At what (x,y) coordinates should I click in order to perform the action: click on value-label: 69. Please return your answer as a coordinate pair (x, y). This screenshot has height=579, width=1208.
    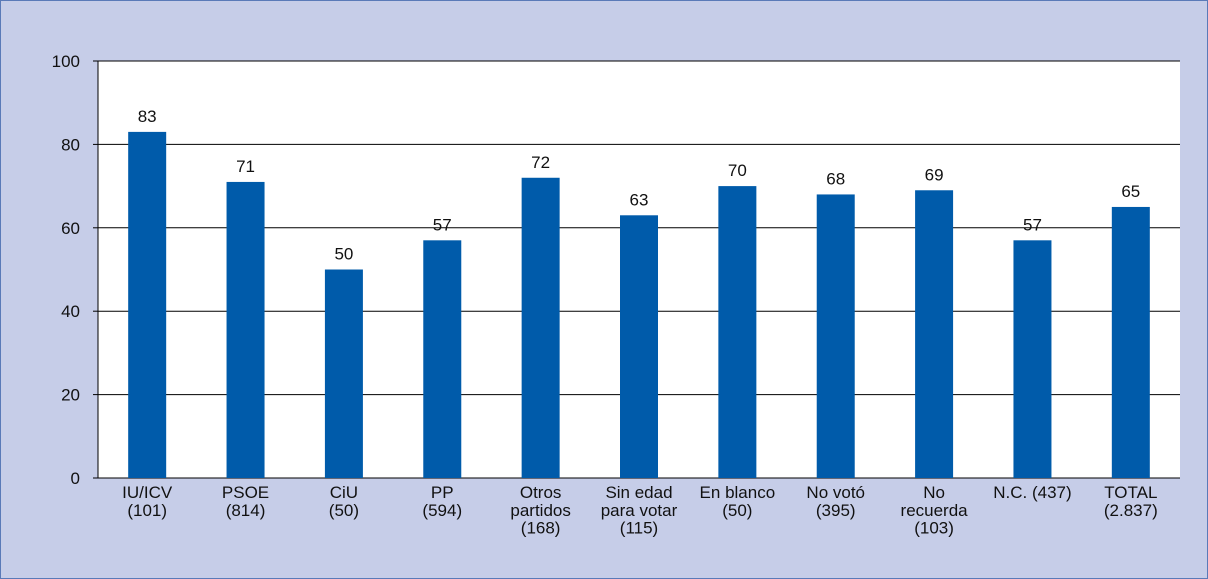
    Looking at the image, I should click on (934, 174).